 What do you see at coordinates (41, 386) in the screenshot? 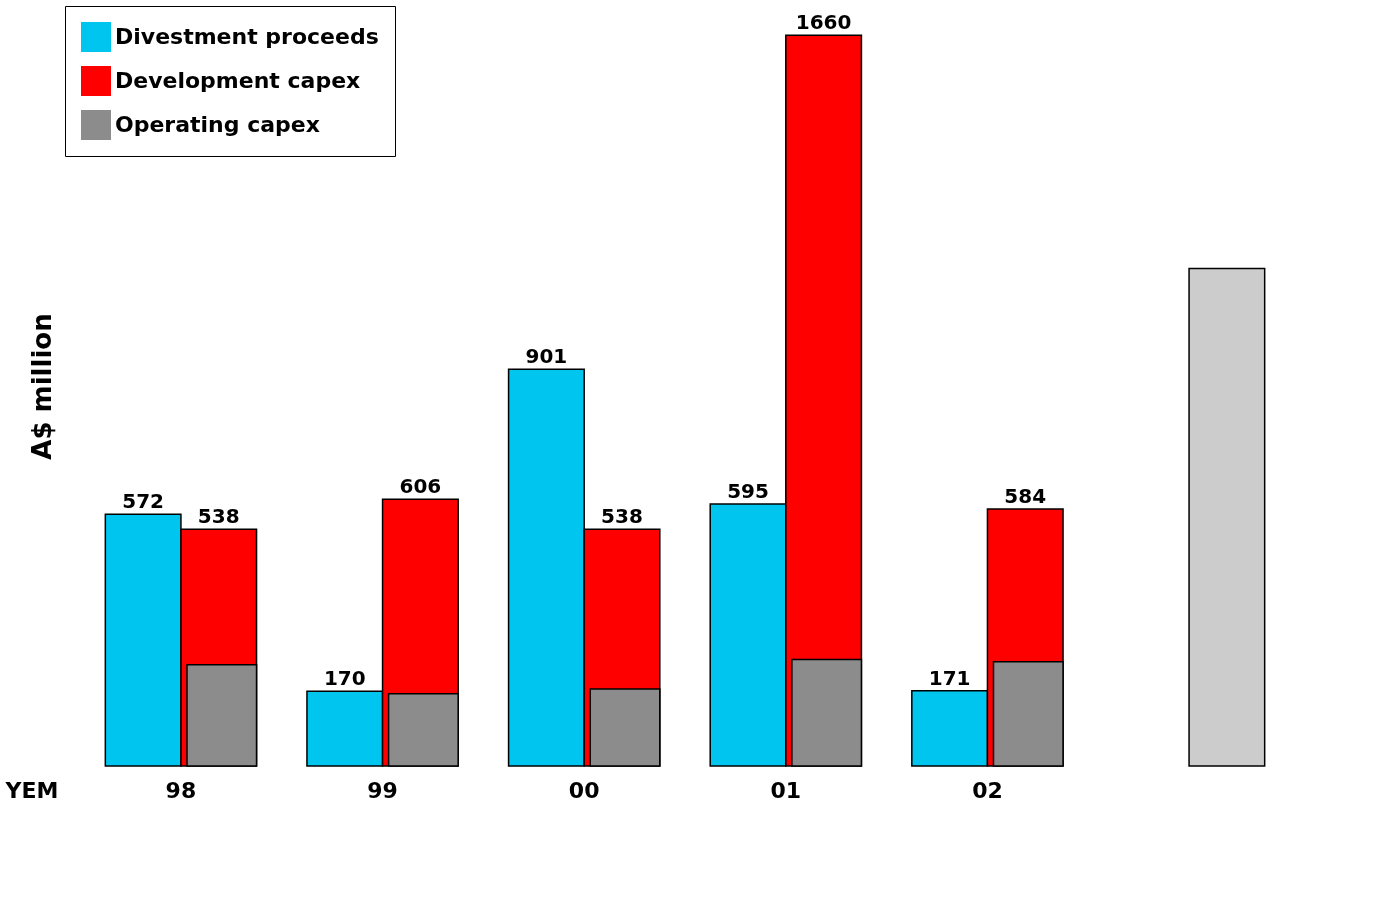
I see `y-axis-title: A$ million` at bounding box center [41, 386].